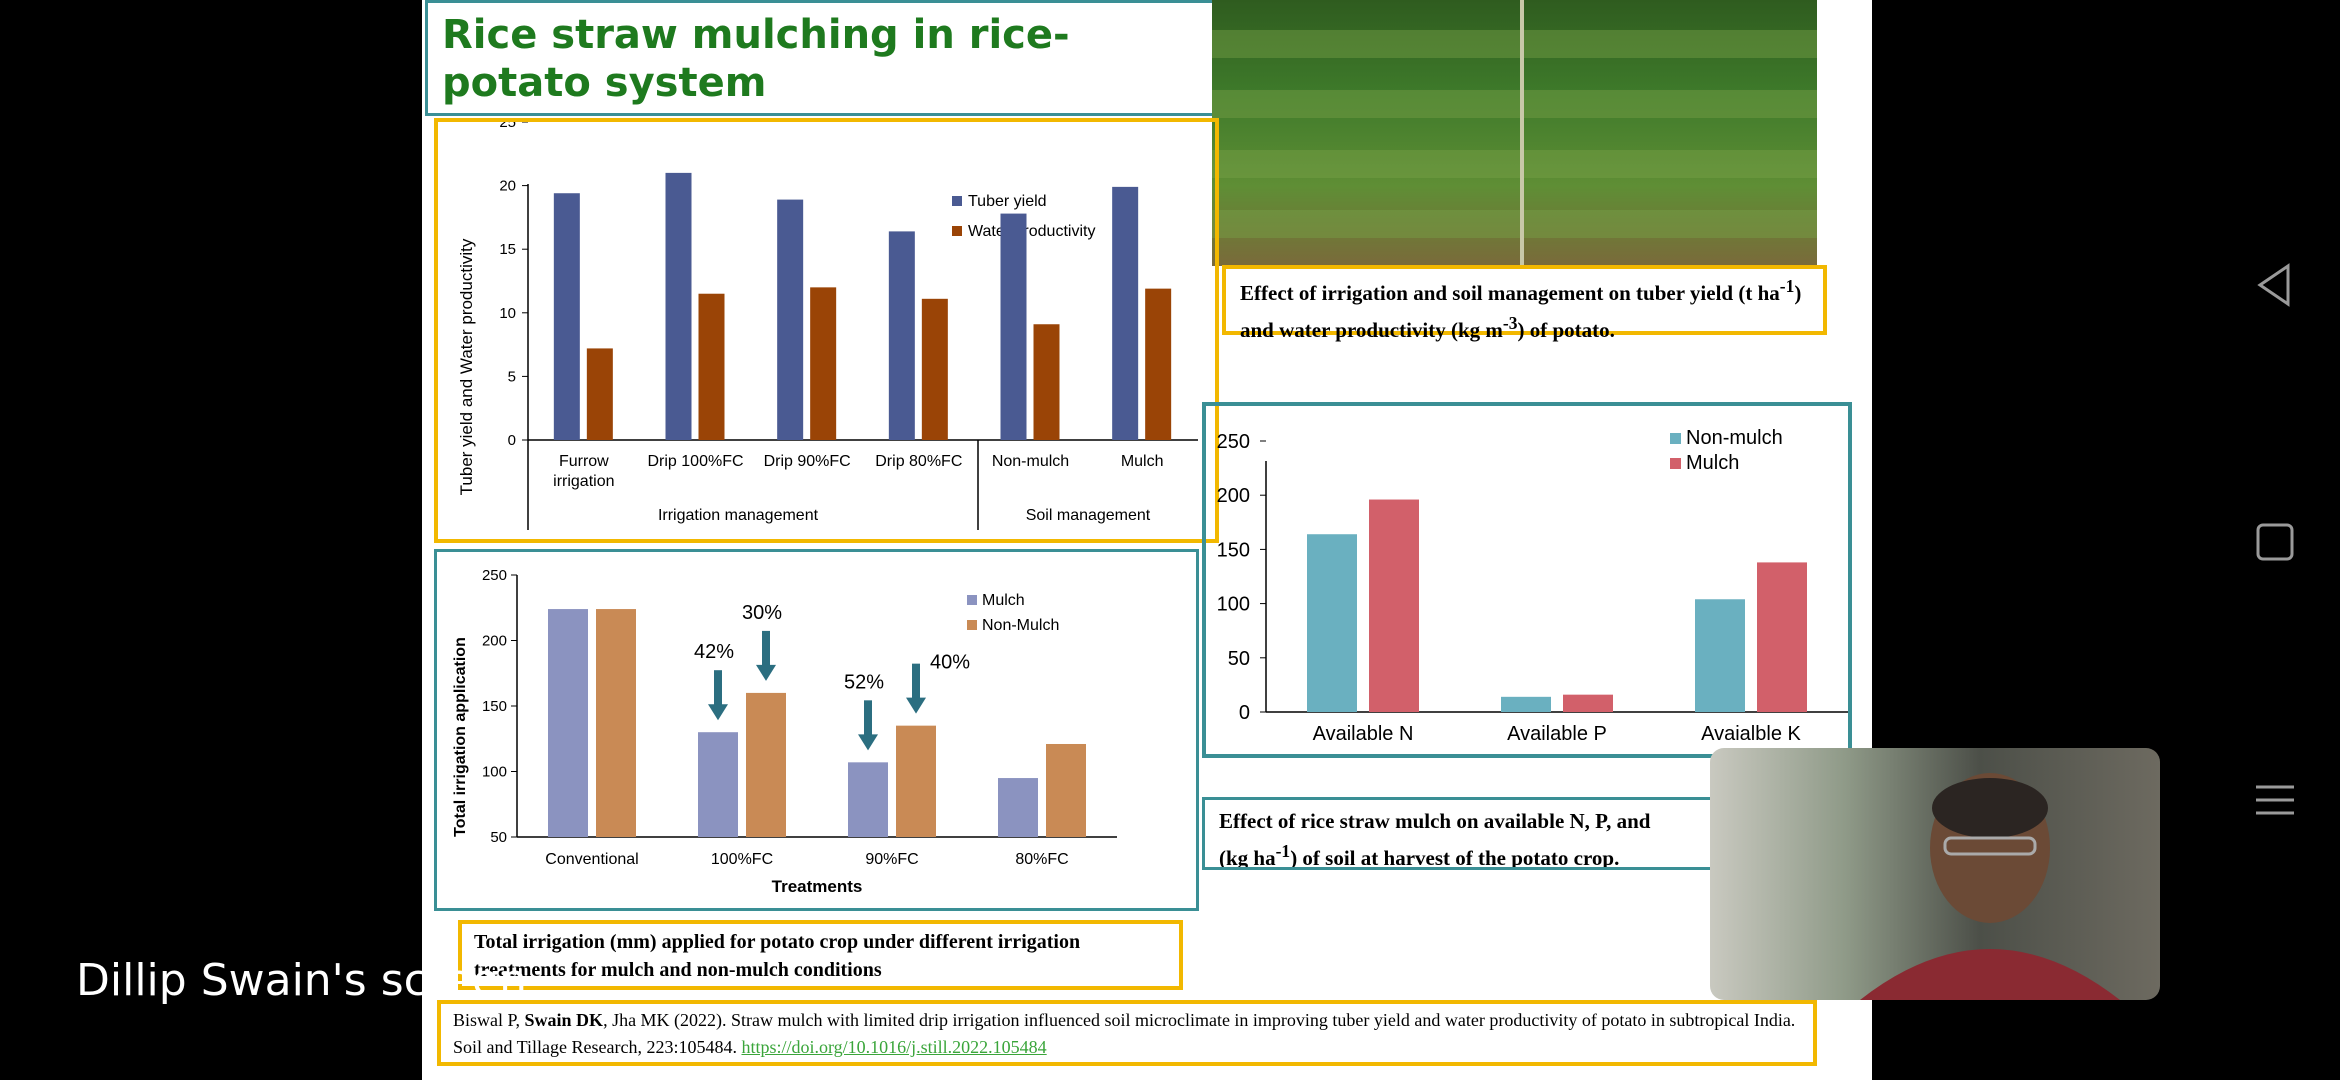 This screenshot has height=1080, width=2340. What do you see at coordinates (2275, 285) in the screenshot?
I see `back-icon` at bounding box center [2275, 285].